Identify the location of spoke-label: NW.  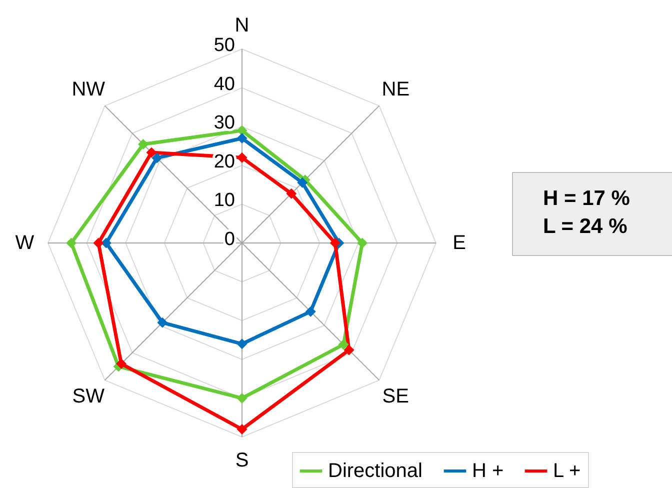
(89, 89).